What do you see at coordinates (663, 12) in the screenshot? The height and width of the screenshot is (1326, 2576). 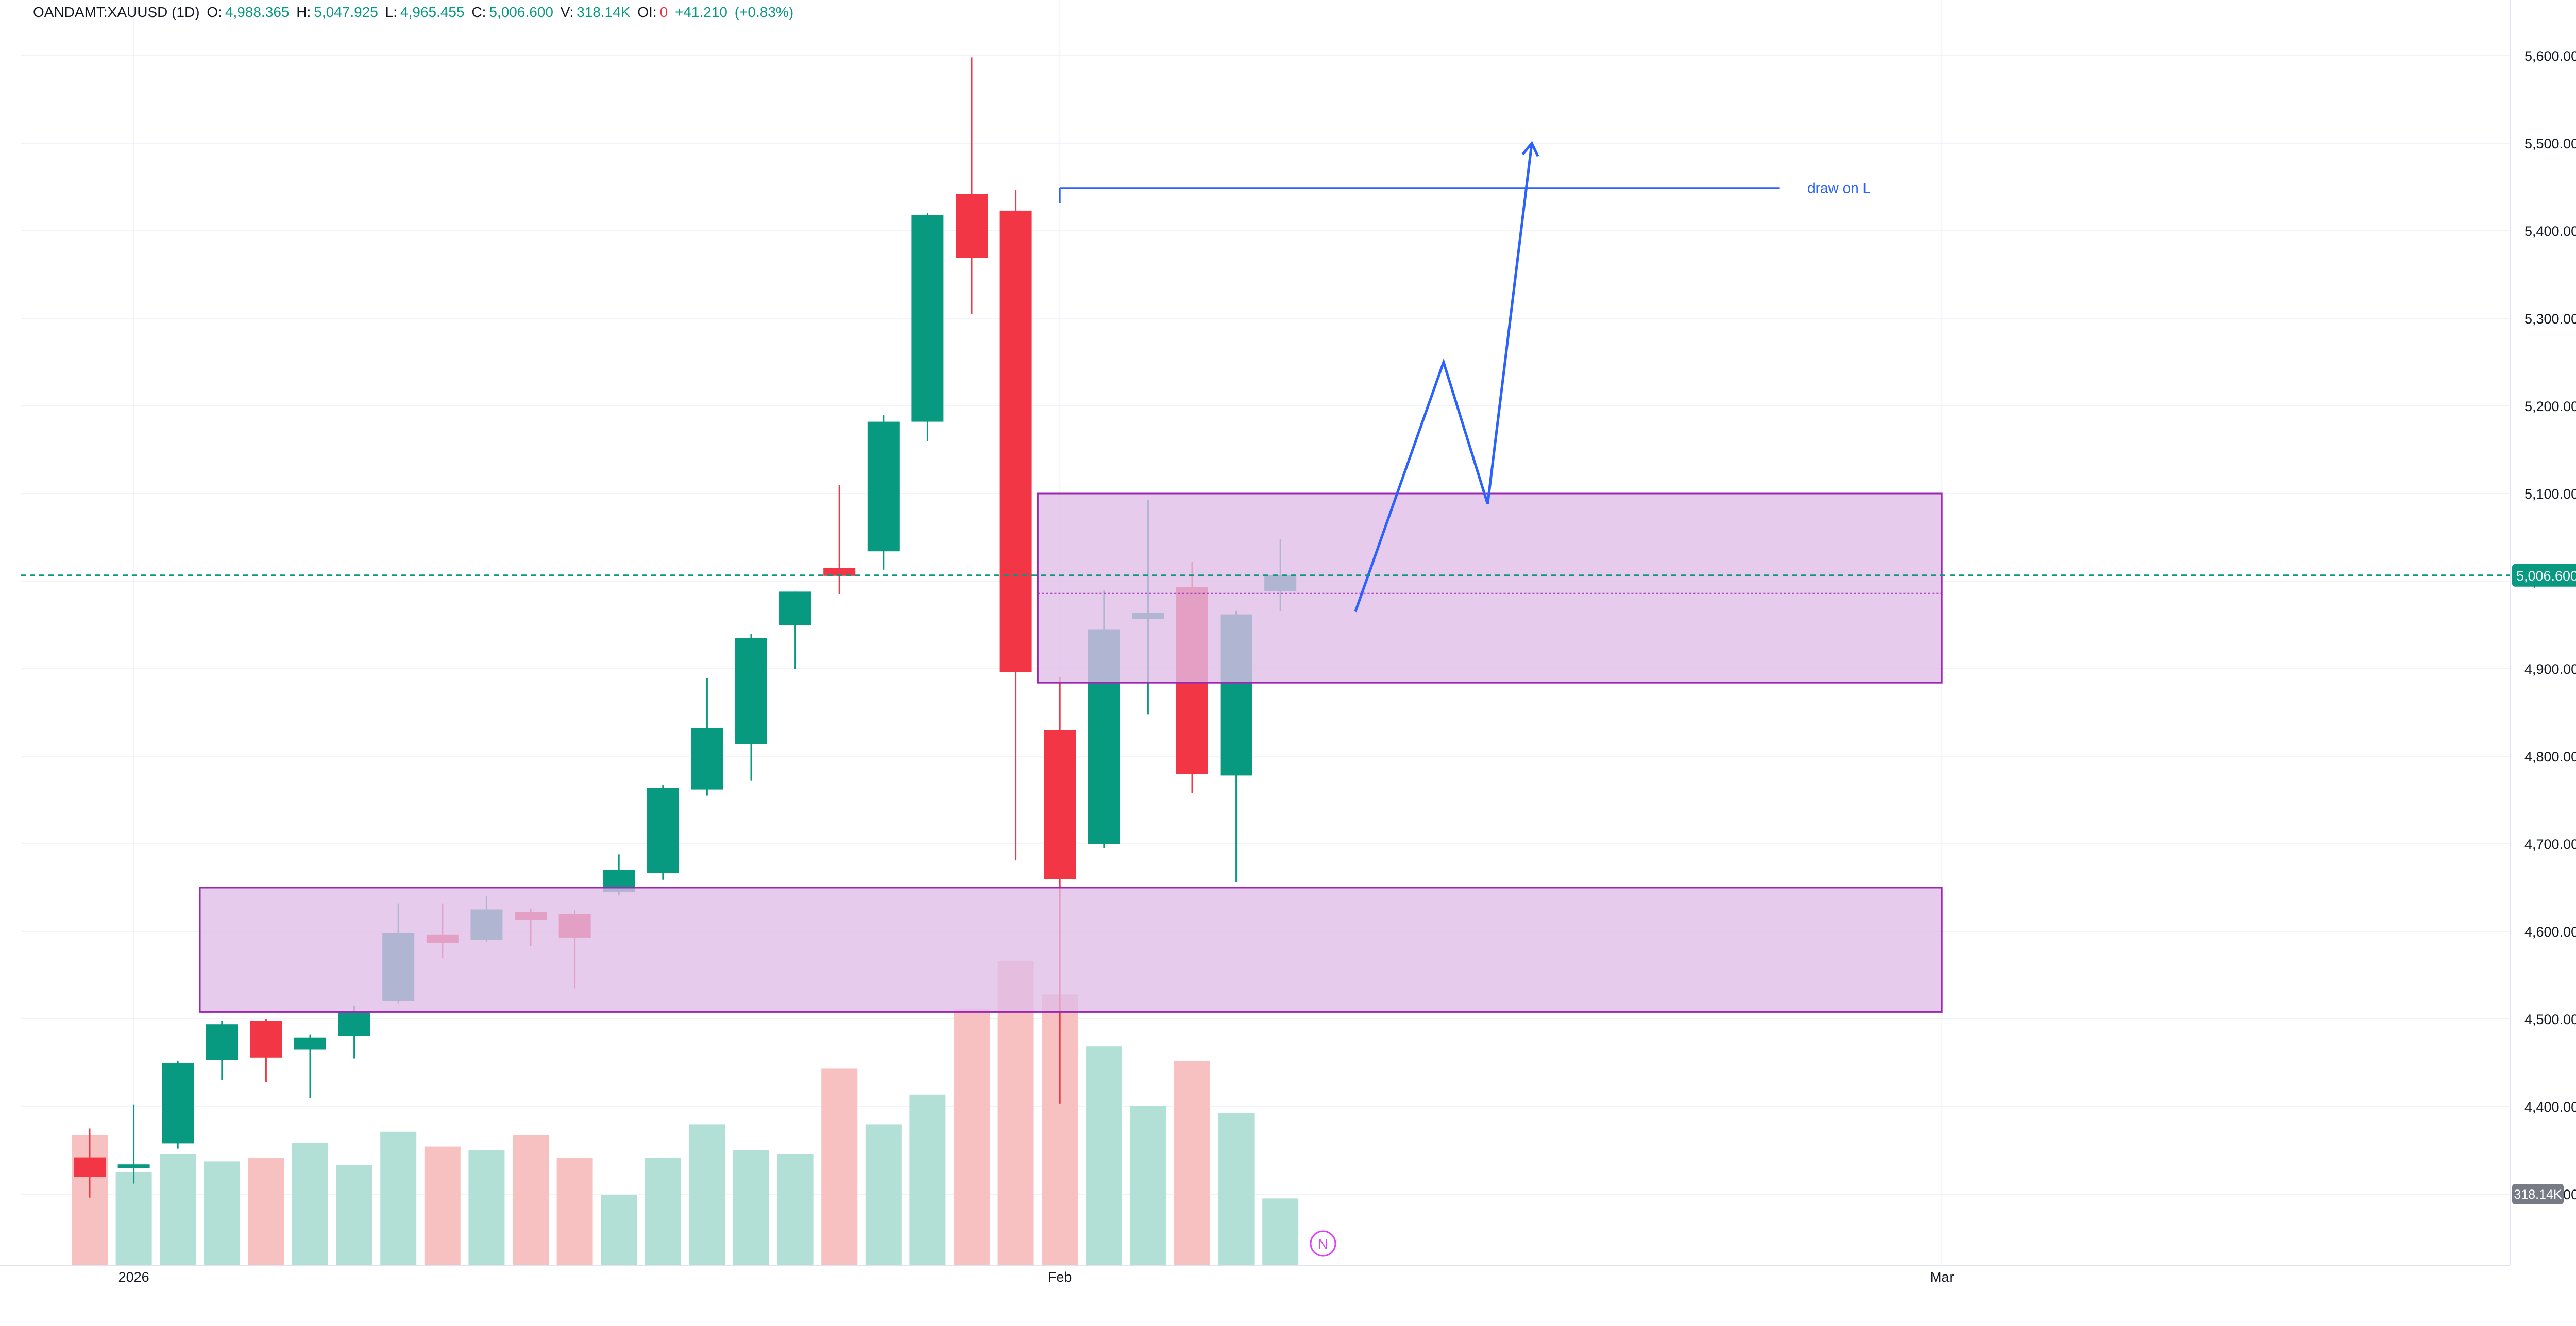 I see `oi-value: 0` at bounding box center [663, 12].